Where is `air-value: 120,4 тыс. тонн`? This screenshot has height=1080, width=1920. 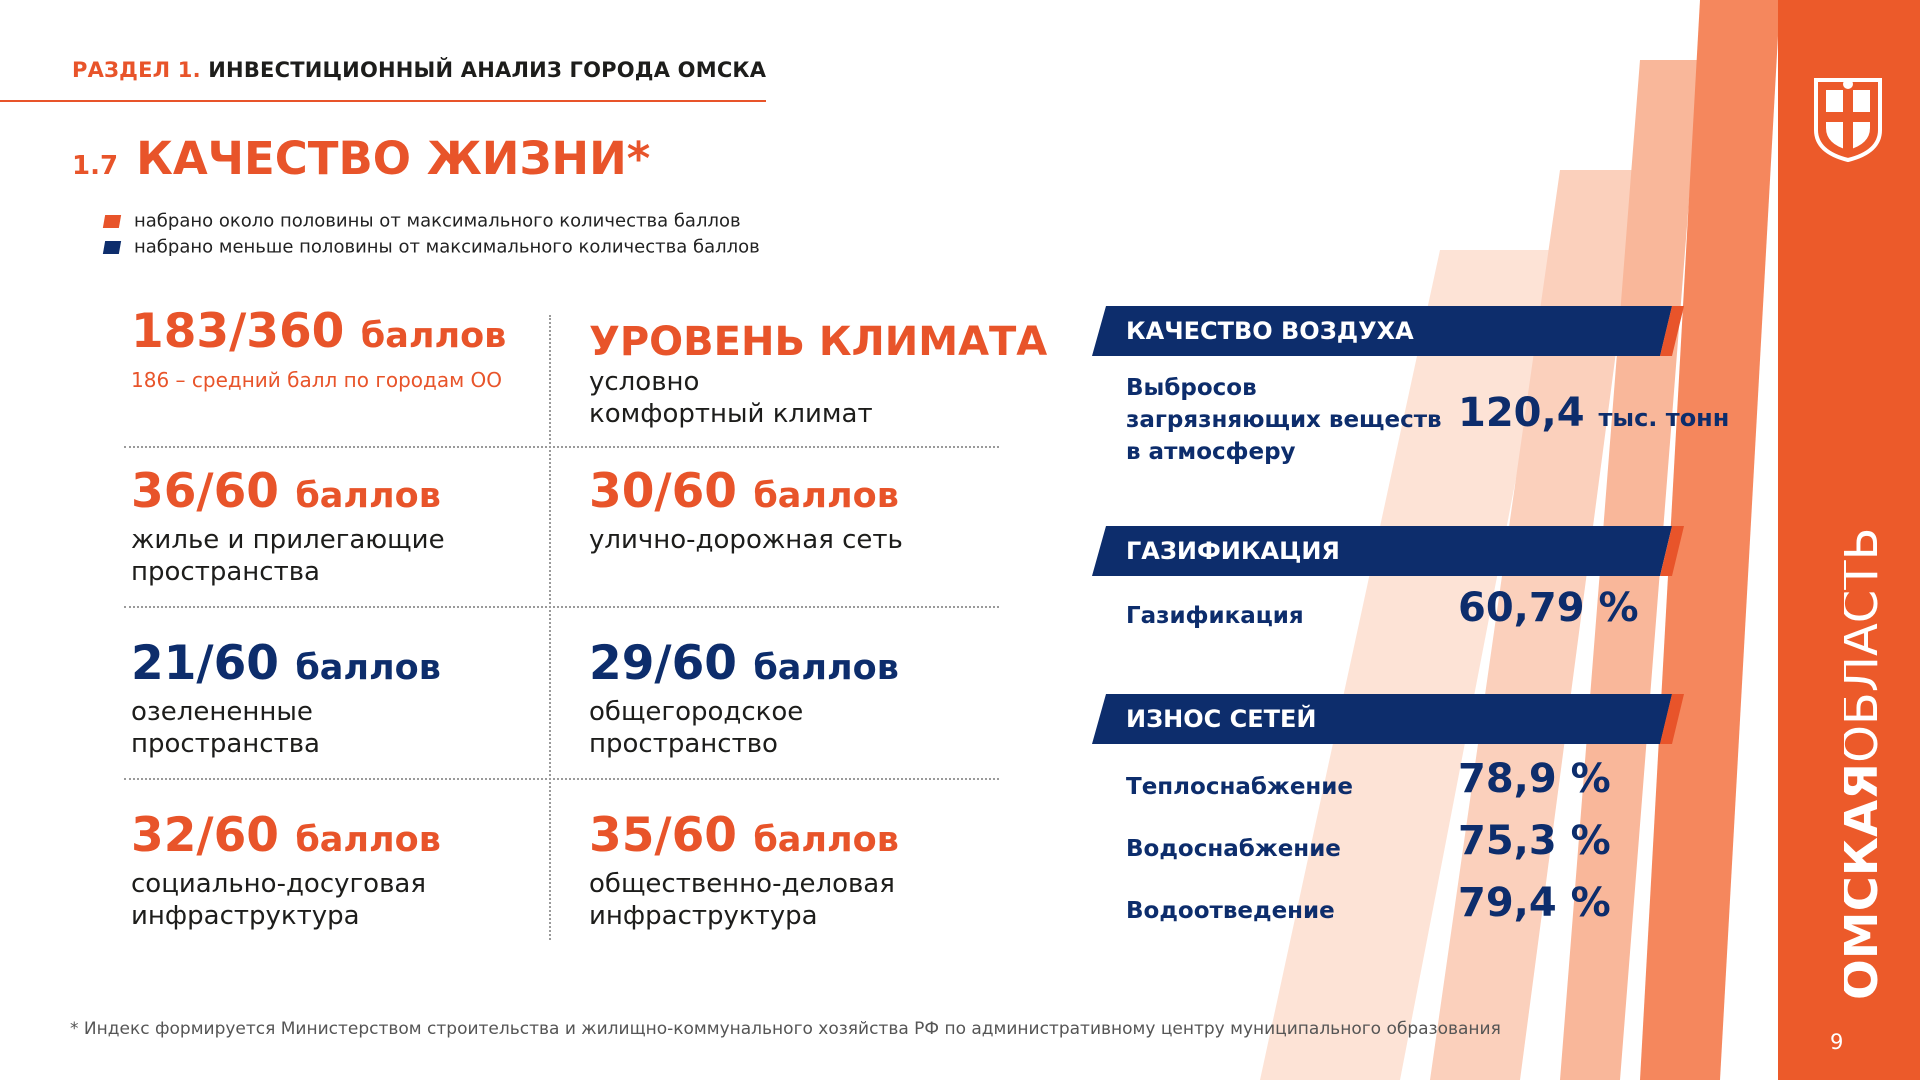 air-value: 120,4 тыс. тонн is located at coordinates (1593, 413).